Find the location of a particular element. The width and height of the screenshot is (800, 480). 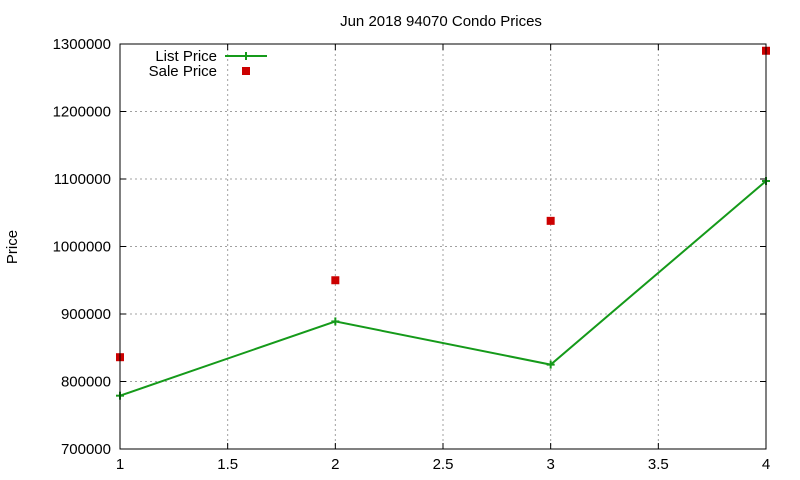

legend-label-sale-price: Sale Price is located at coordinates (183, 71).